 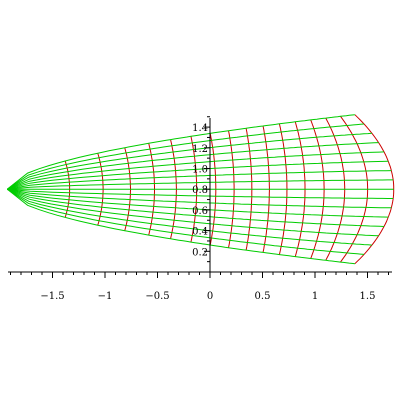 I want to click on x-tick-label: −1, so click(x=105, y=296).